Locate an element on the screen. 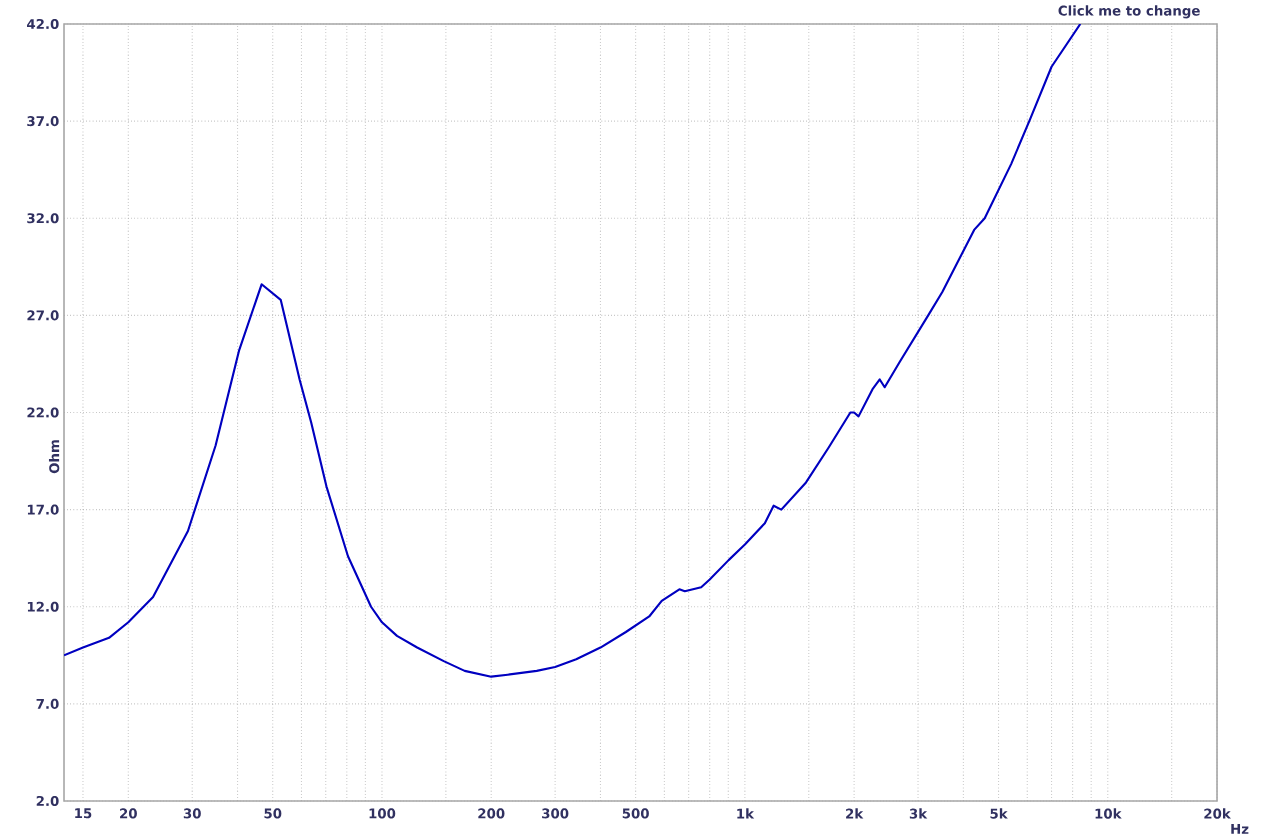  x-tick-label: 20 is located at coordinates (128, 813).